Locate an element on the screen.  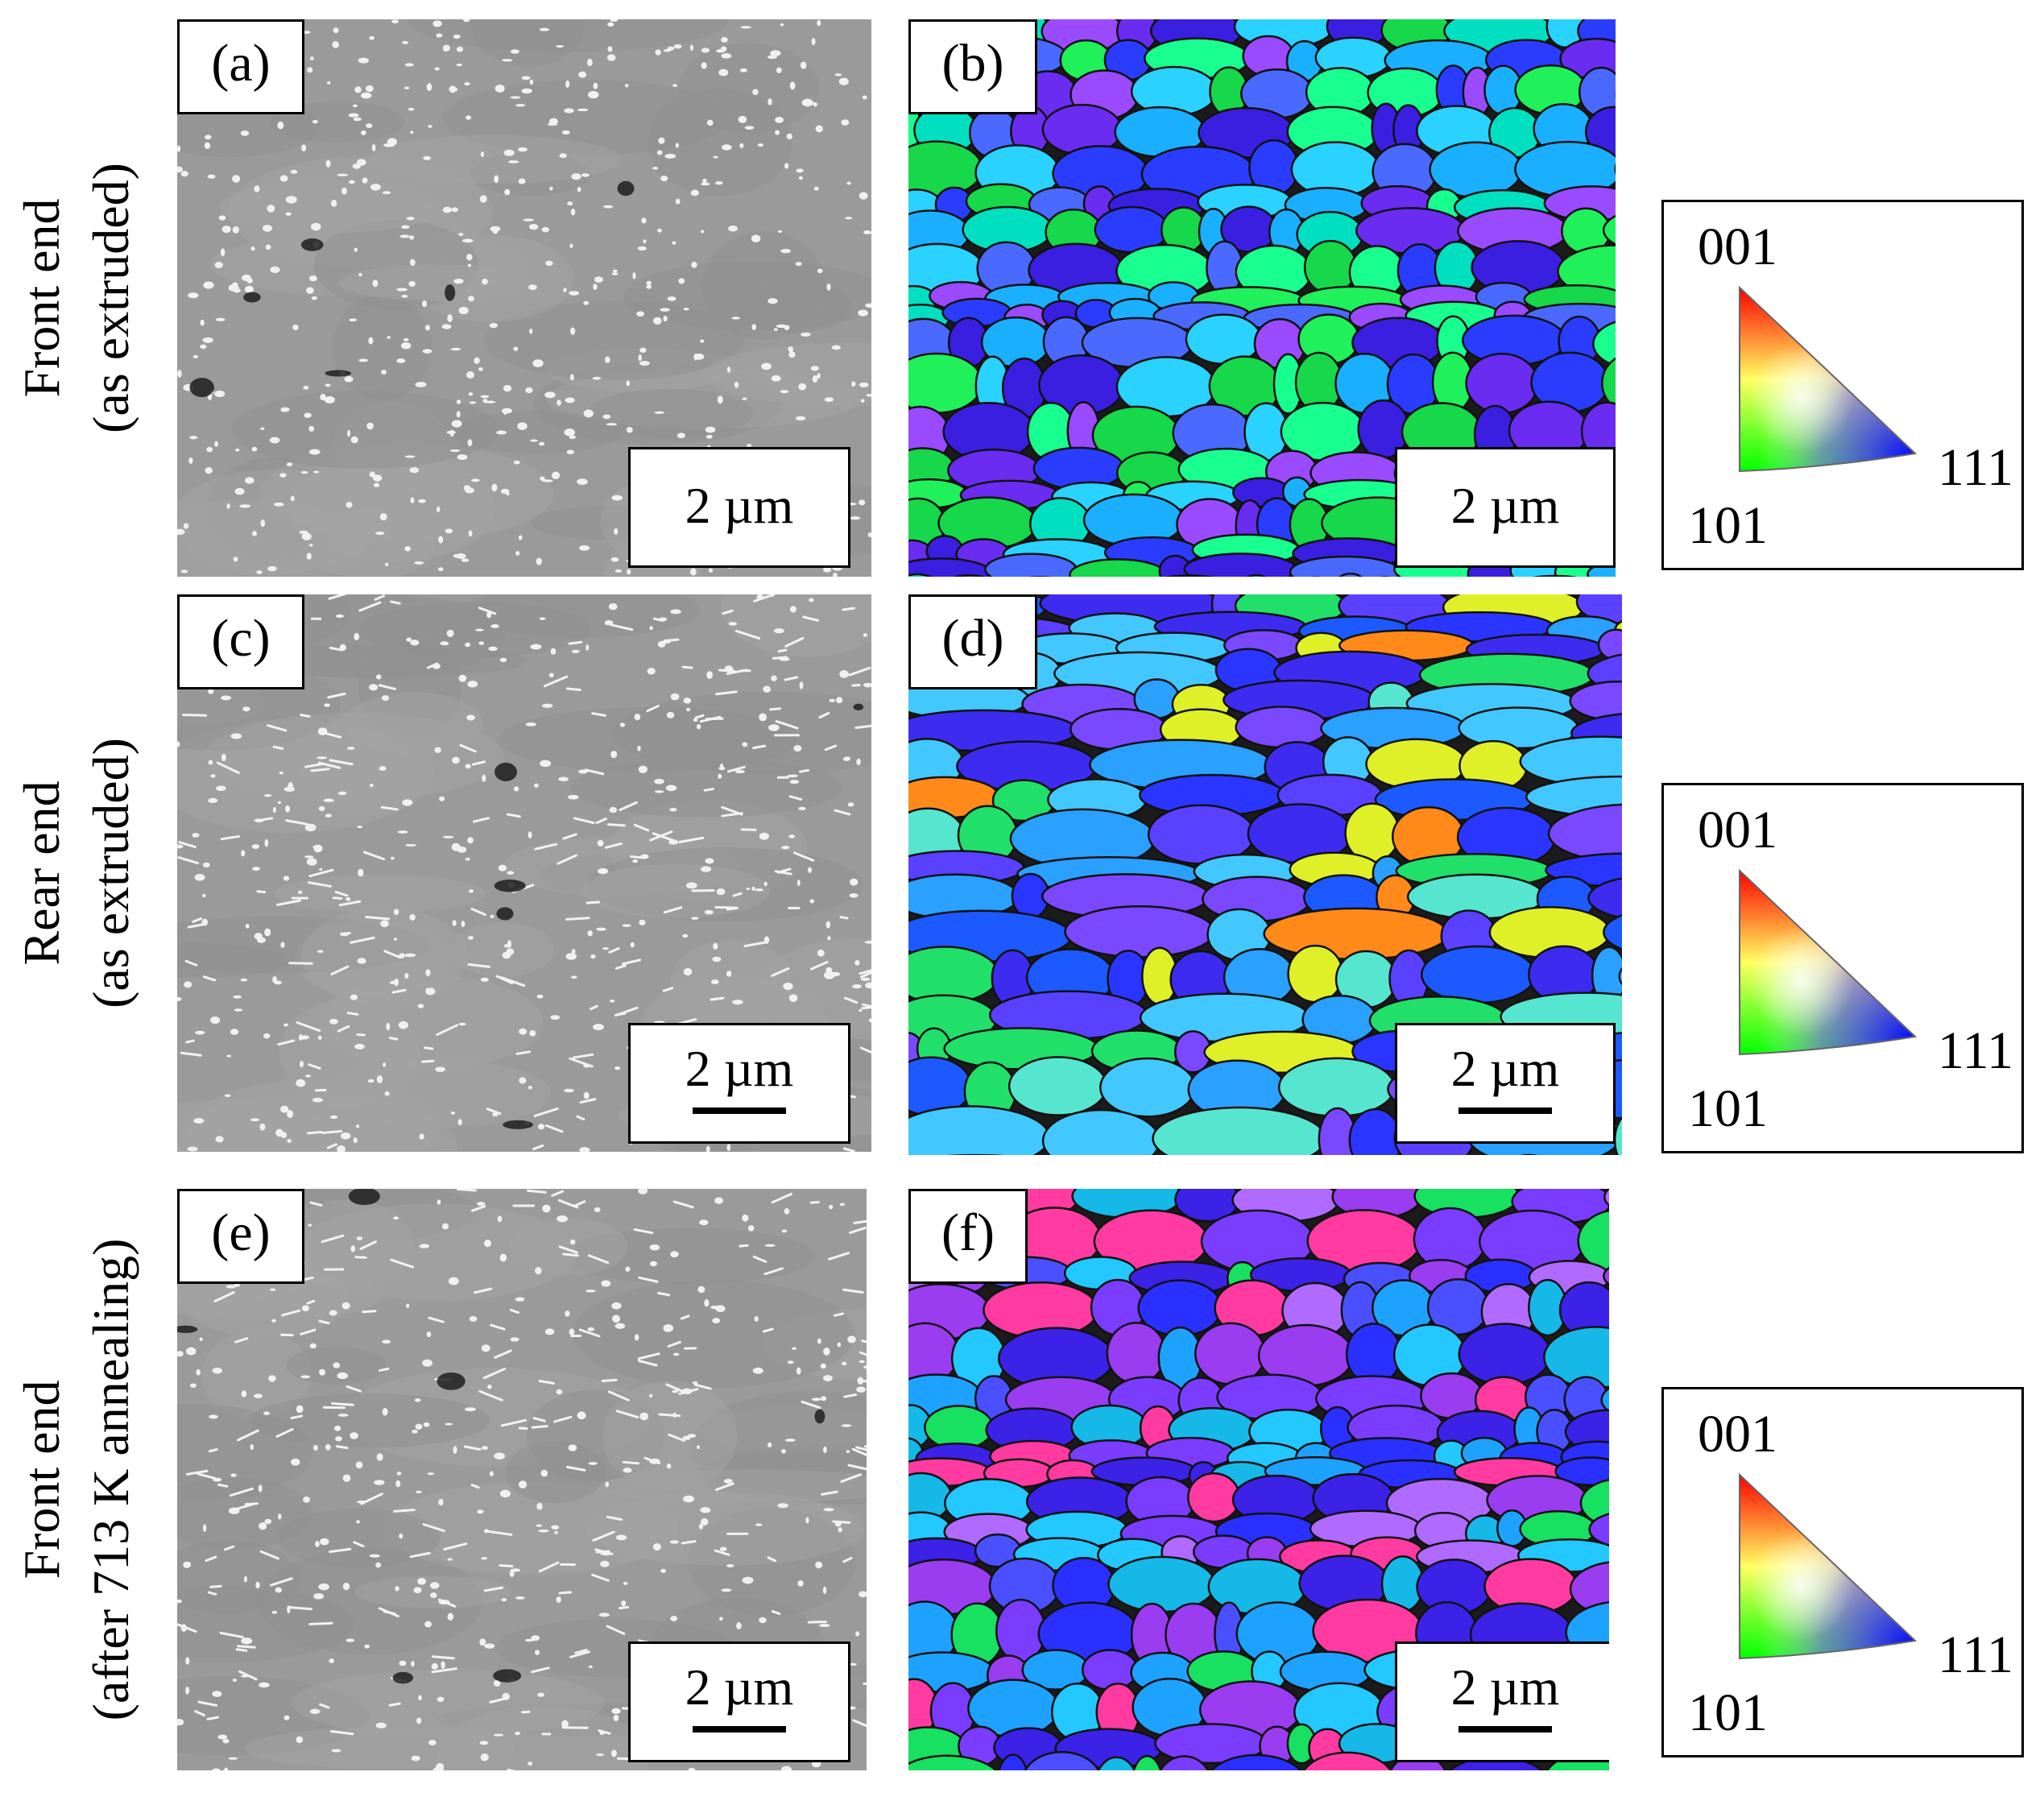
ebsd-map-d: (d) 2 µm is located at coordinates (1265, 874).